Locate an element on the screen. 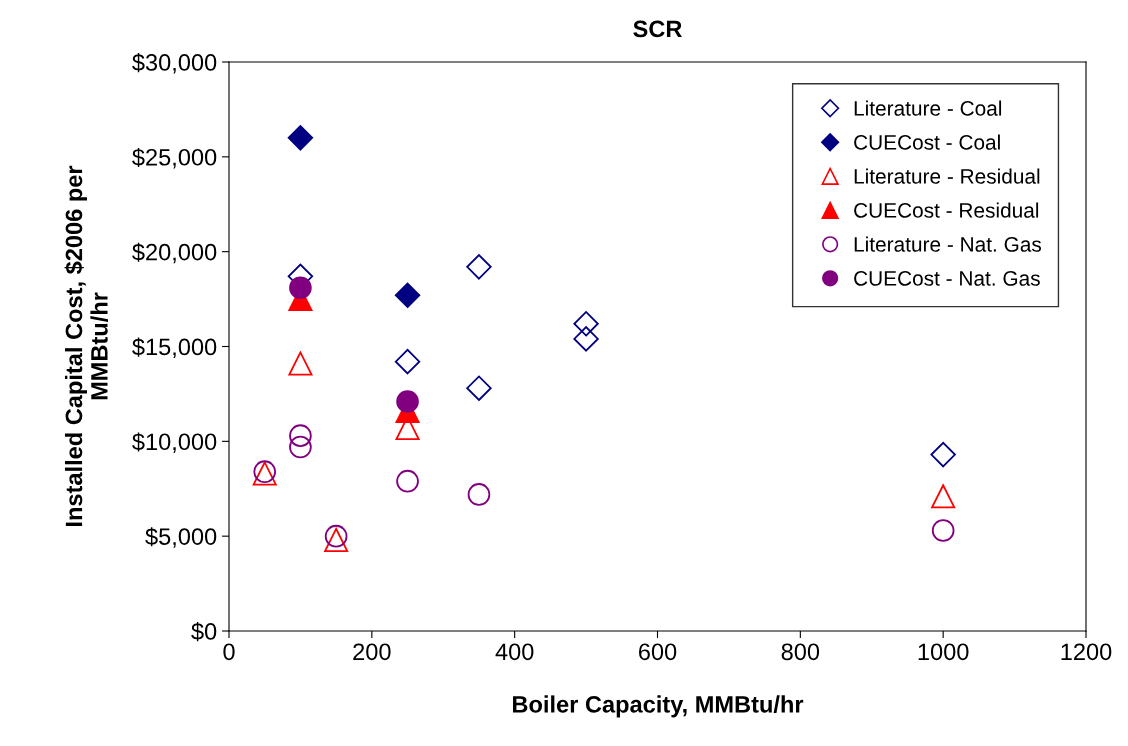 This screenshot has height=746, width=1128. y-tick-label: $15,000 is located at coordinates (174, 348).